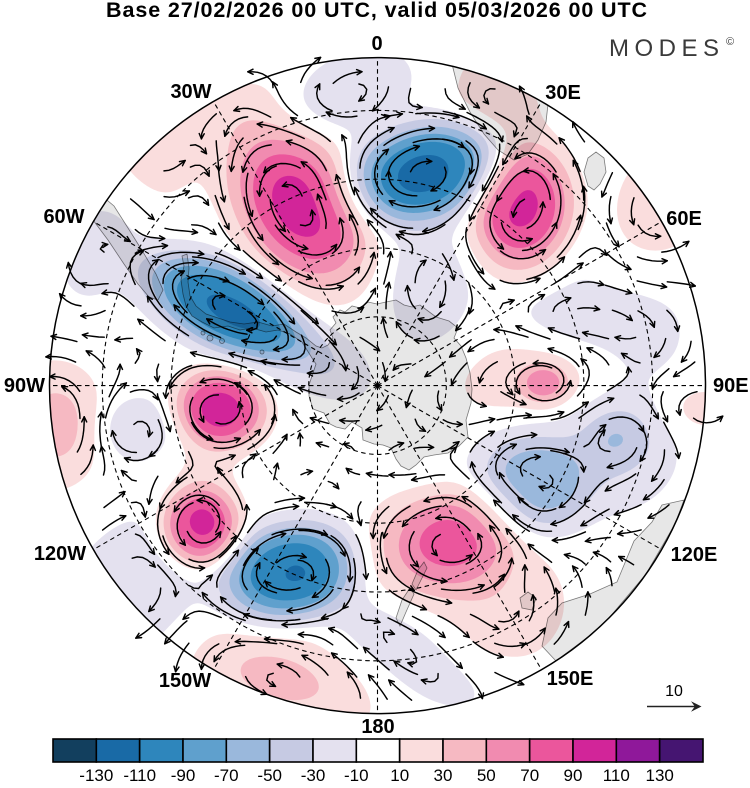 Image resolution: width=750 pixels, height=788 pixels. I want to click on svg-text: 50, so click(486, 774).